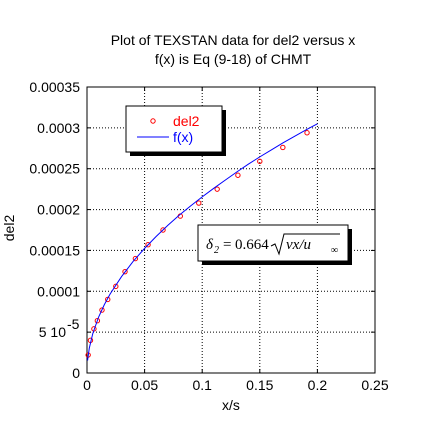 This screenshot has height=432, width=432. I want to click on x-axis-label: x/s, so click(231, 405).